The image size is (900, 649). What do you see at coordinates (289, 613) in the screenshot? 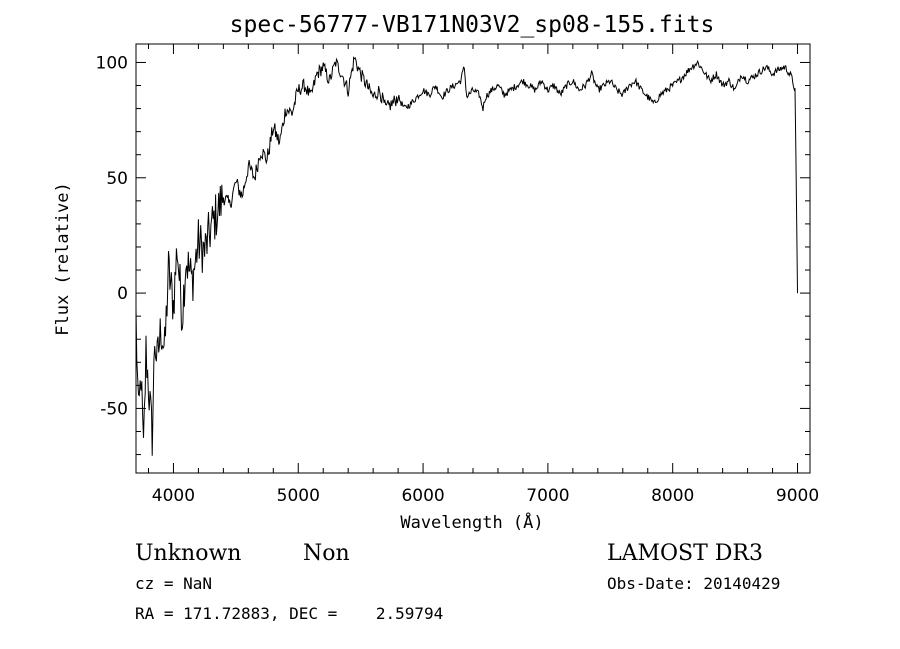
I see `coordinates-text: RA = 171.72883, DEC = 2.59794` at bounding box center [289, 613].